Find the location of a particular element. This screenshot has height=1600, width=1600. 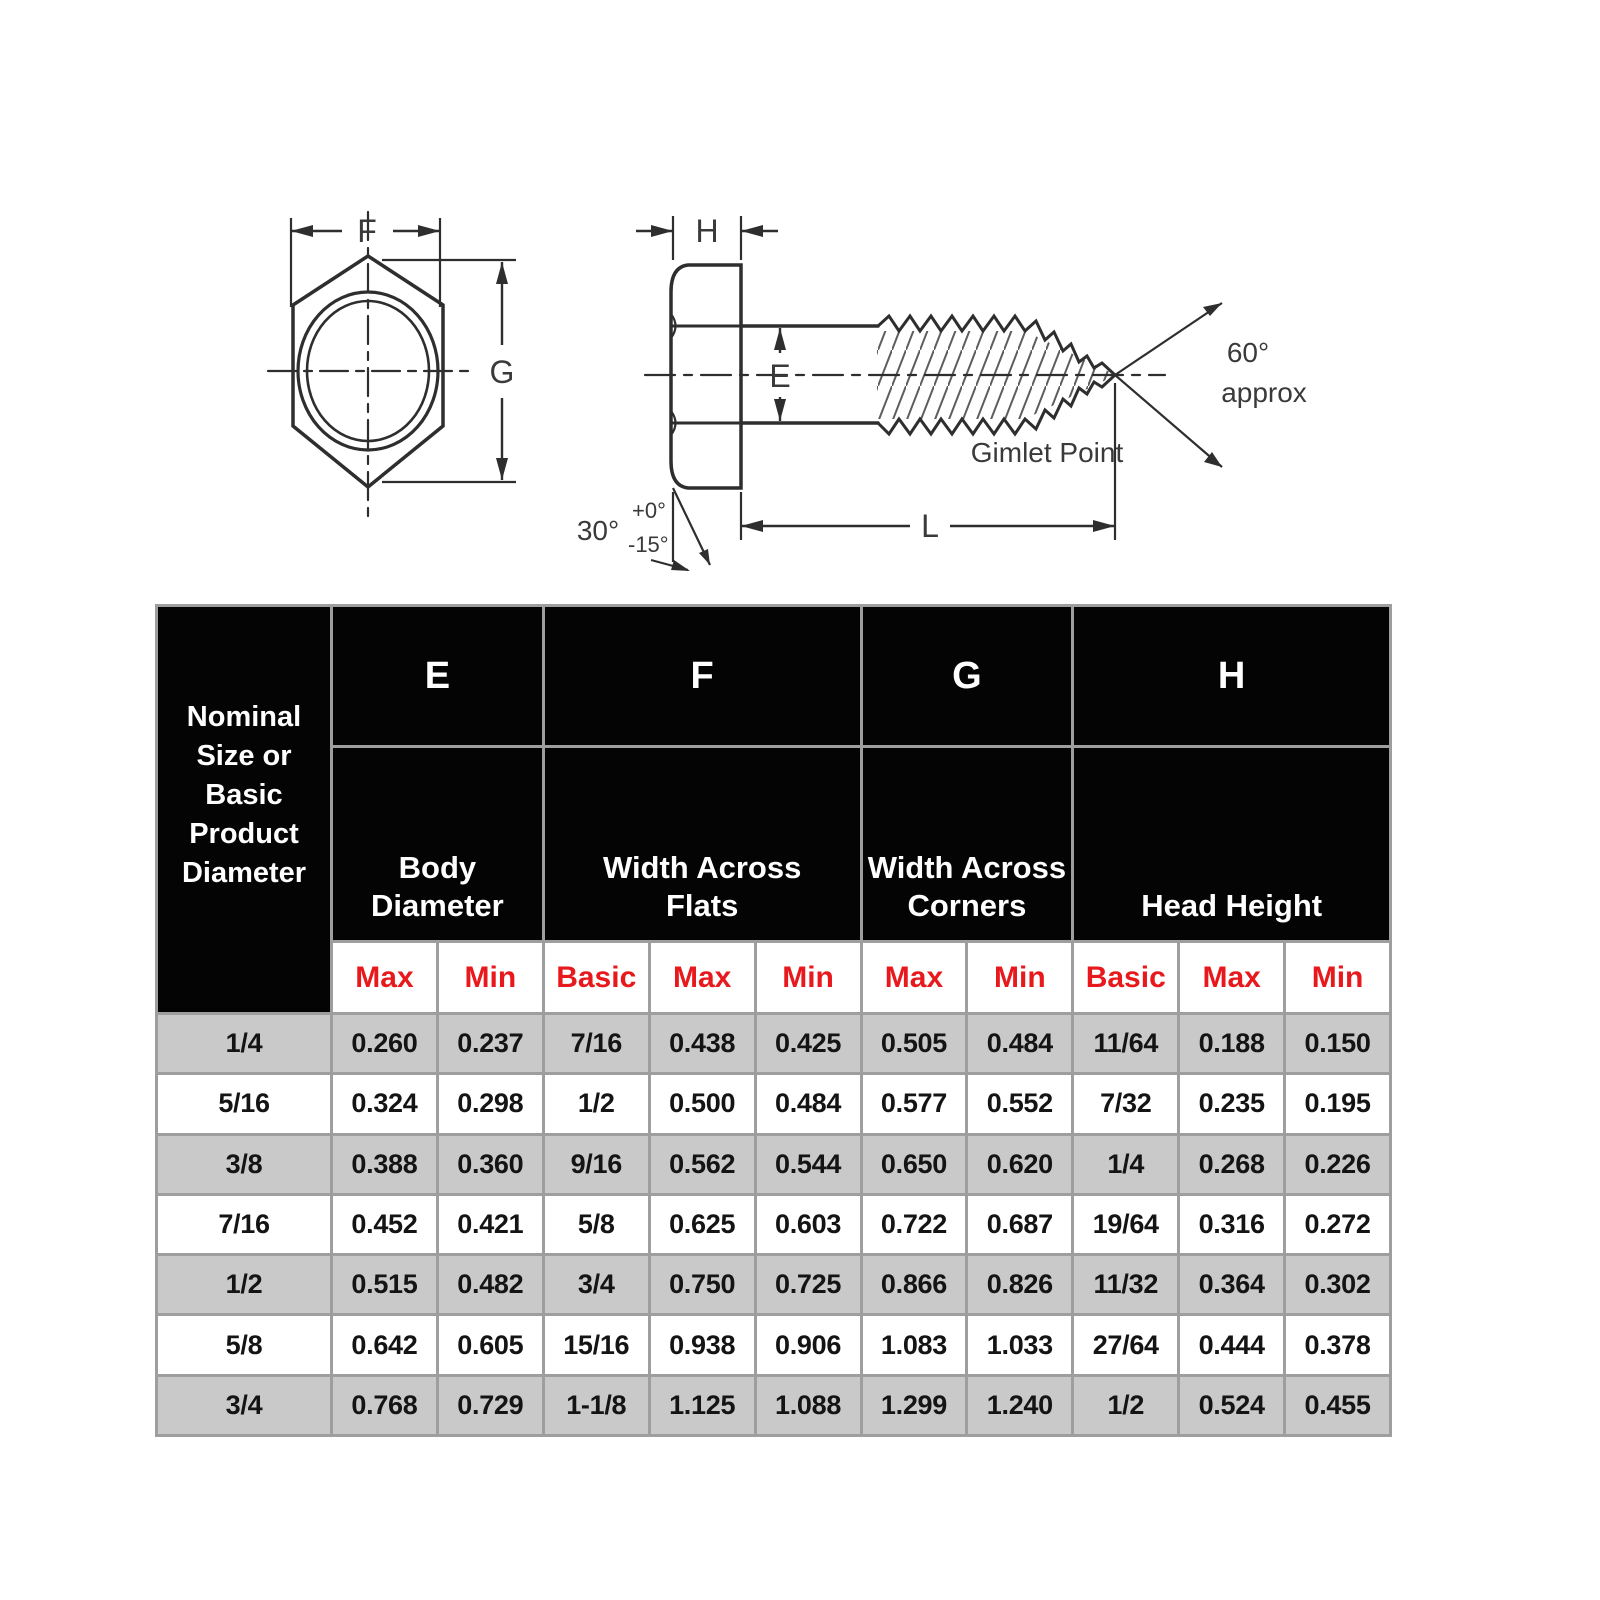

table-cell-r5-c11: 0.302 is located at coordinates (1337, 1285).